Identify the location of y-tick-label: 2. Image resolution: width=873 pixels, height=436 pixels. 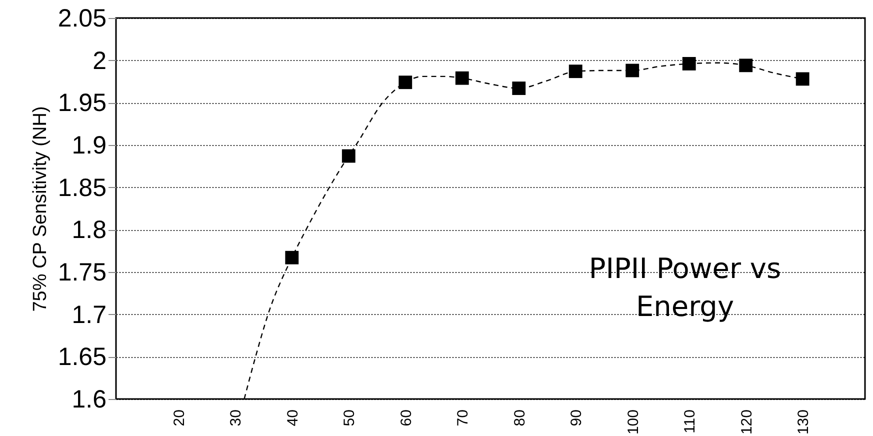
(99, 60).